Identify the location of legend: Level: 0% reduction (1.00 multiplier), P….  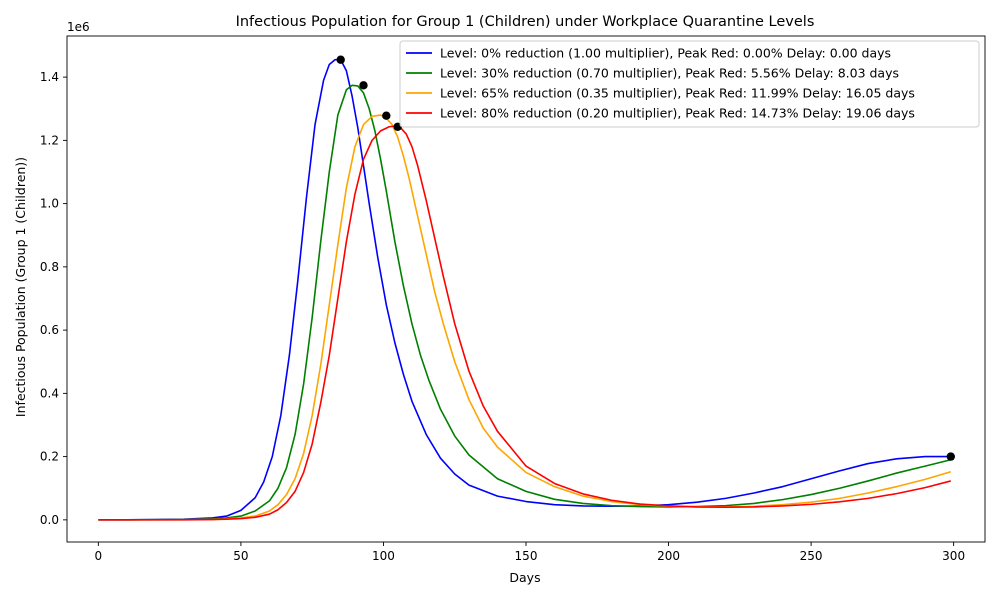
(689, 84).